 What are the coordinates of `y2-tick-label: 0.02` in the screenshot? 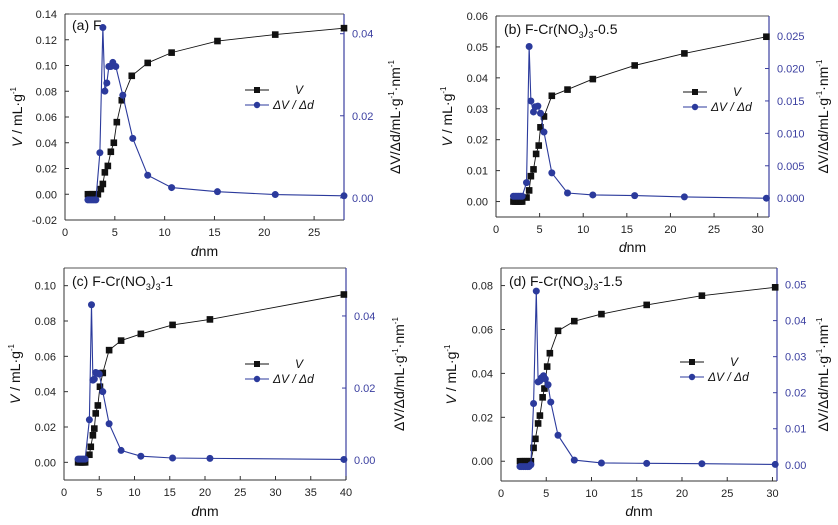 It's located at (362, 117).